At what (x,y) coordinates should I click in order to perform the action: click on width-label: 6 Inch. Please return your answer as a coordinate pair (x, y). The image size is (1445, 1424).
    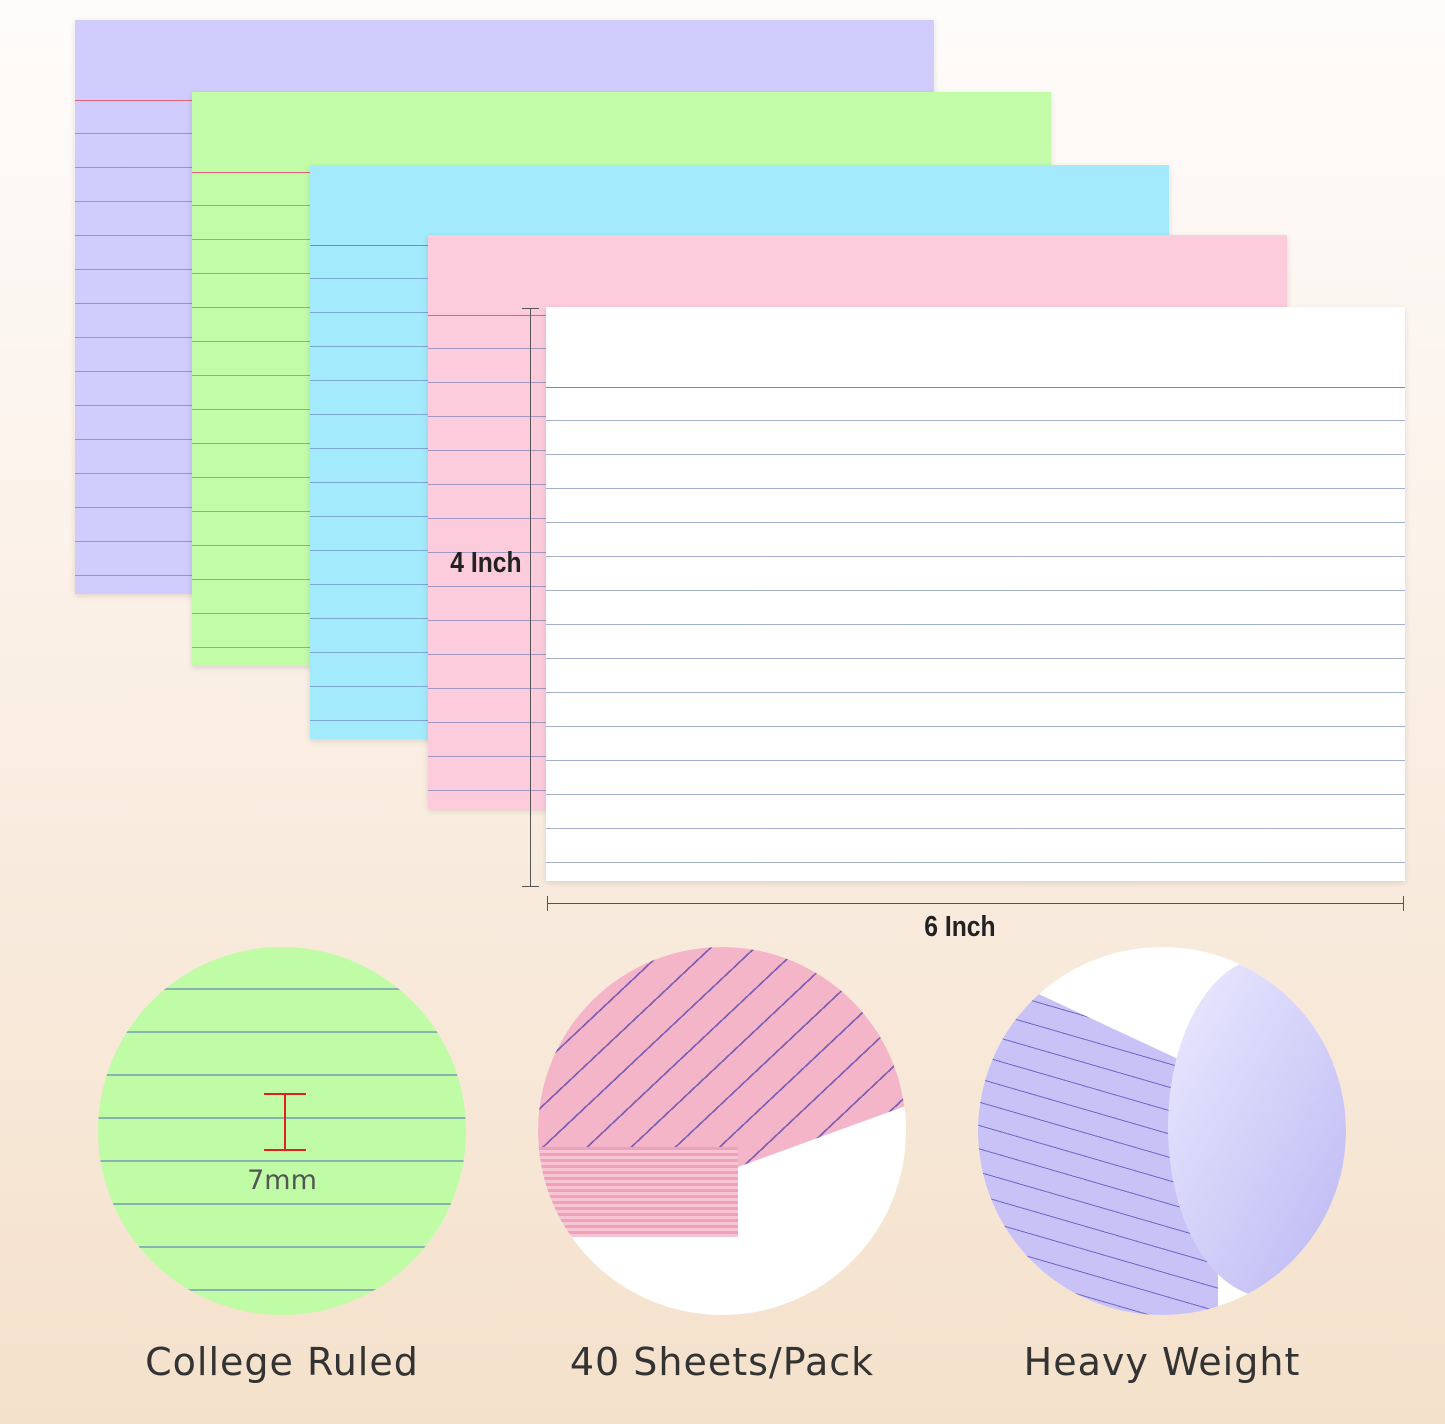
    Looking at the image, I should click on (960, 927).